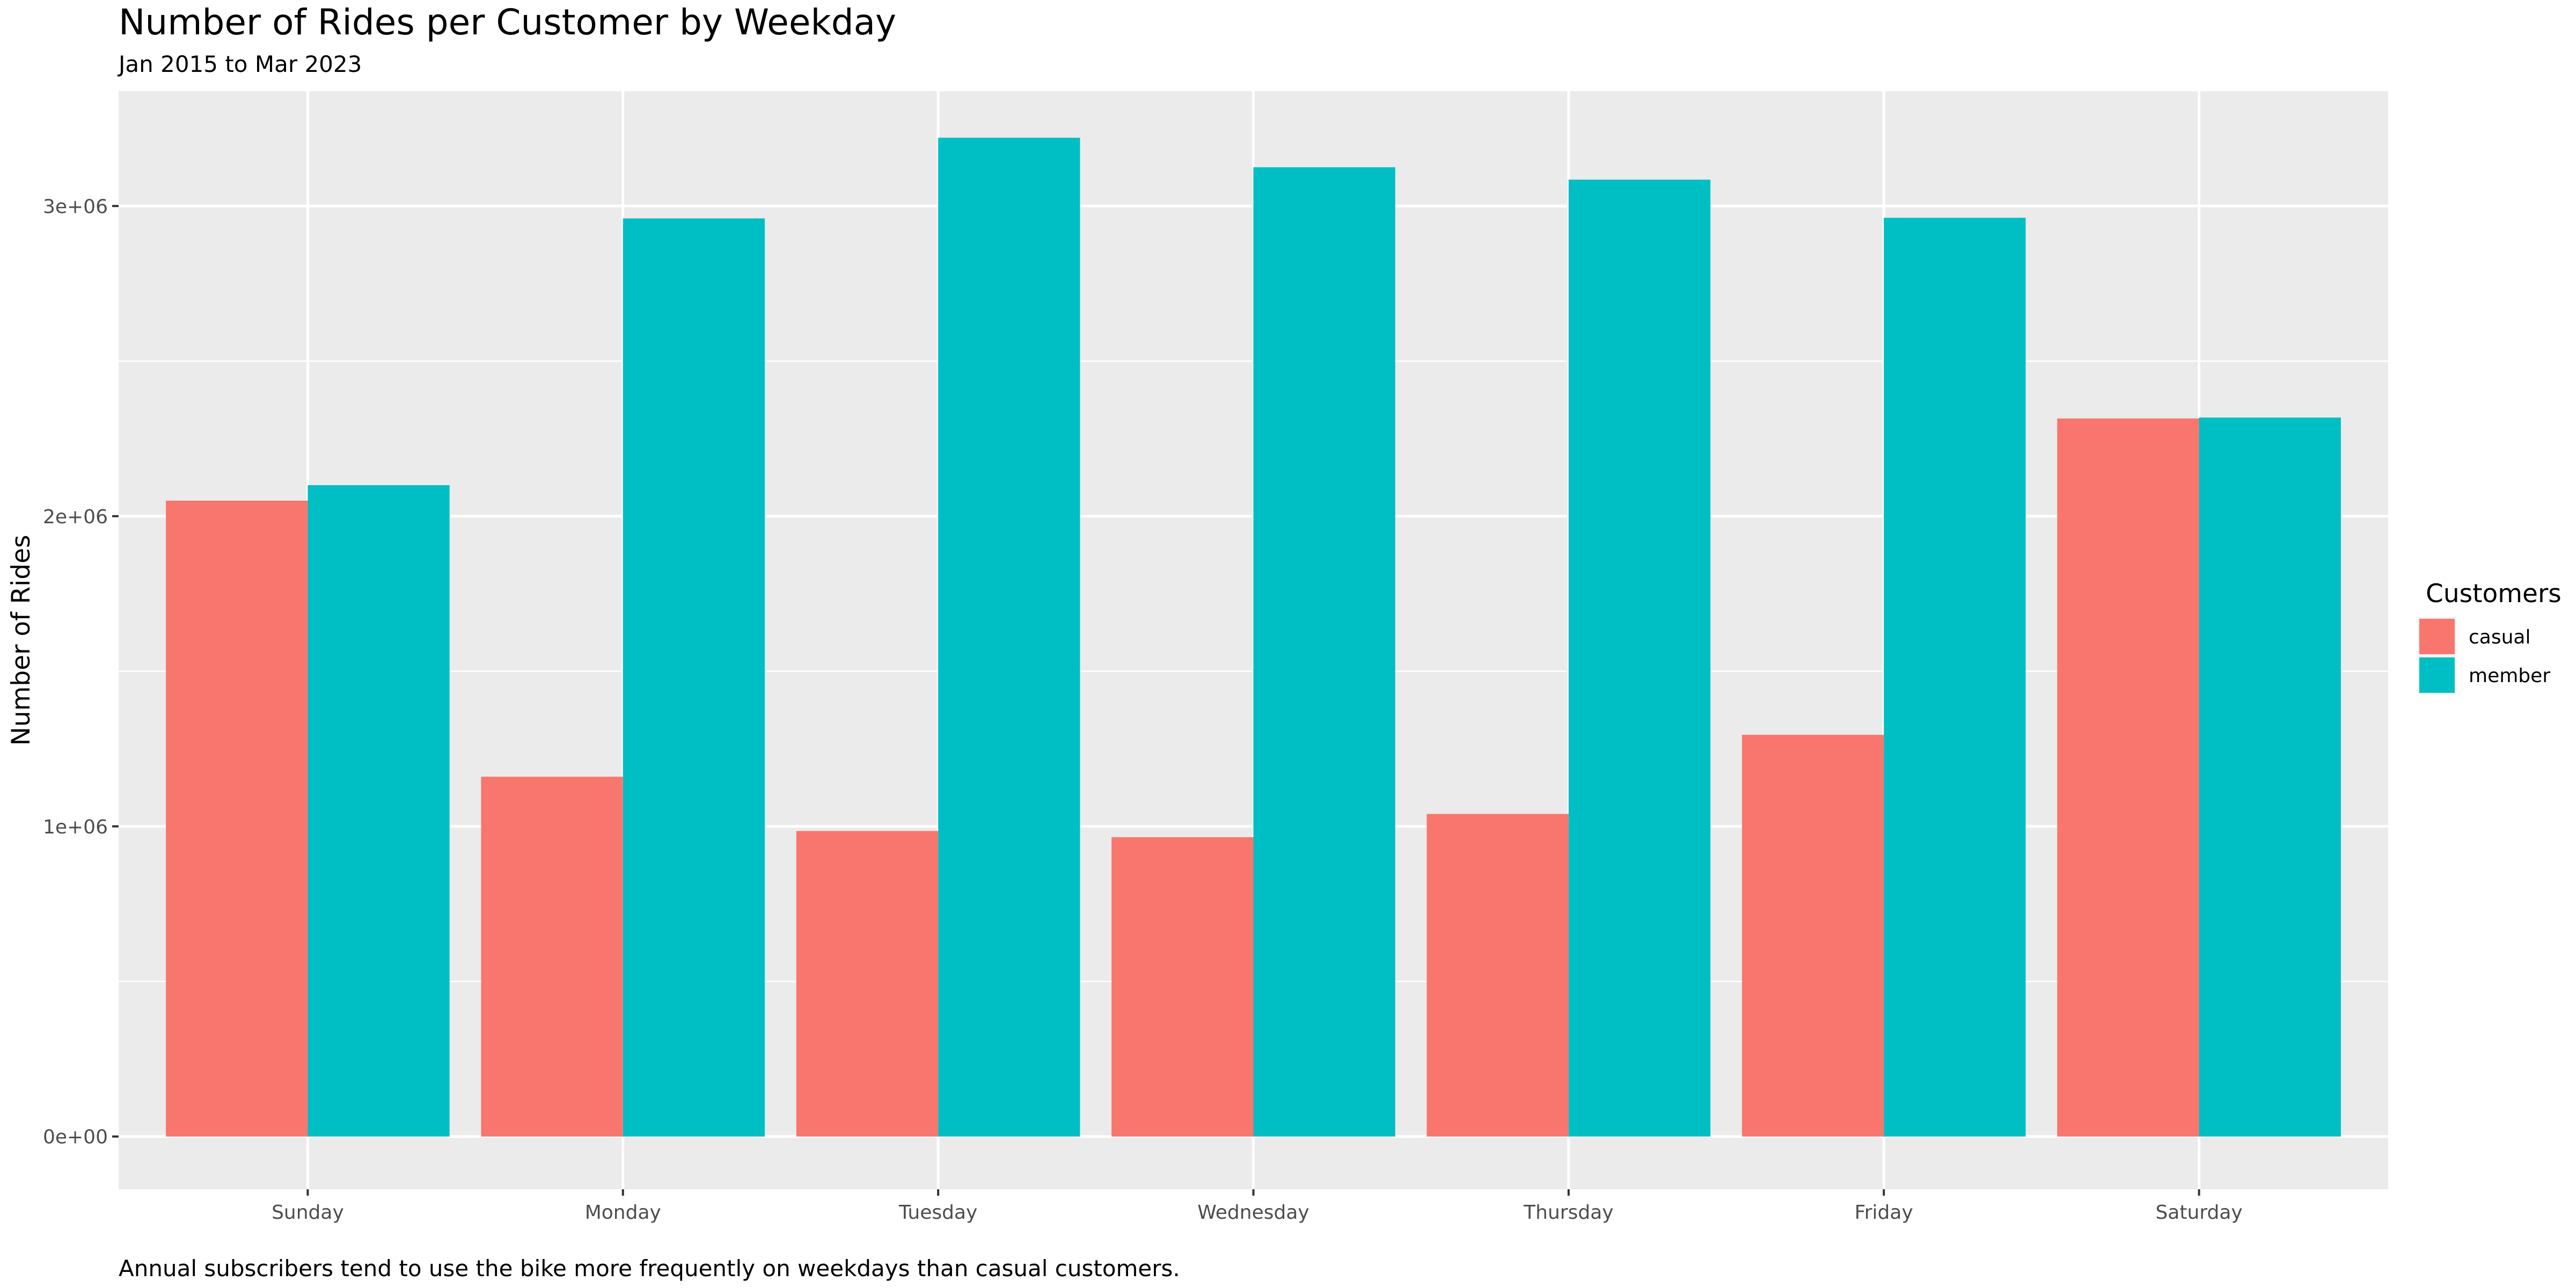 This screenshot has height=1288, width=2576. I want to click on x-tick-label: Monday, so click(623, 1213).